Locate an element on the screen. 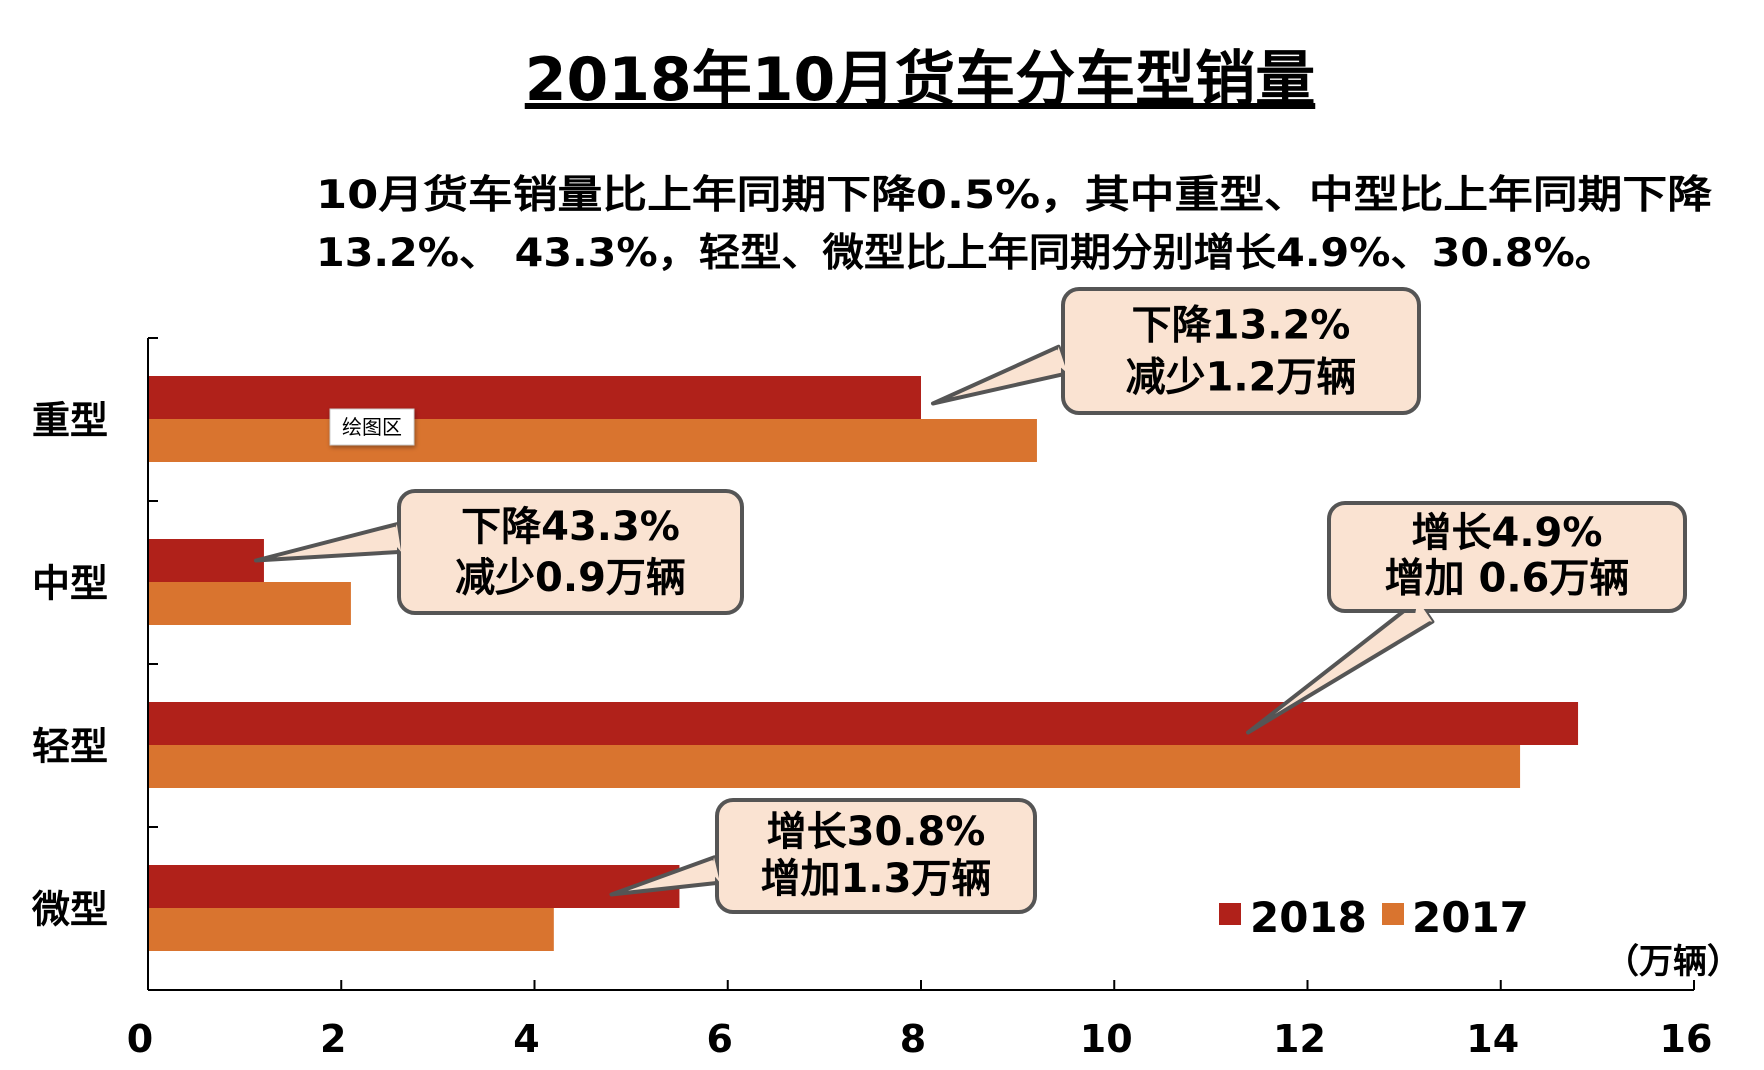 This screenshot has width=1764, height=1070. plot-area-tag-label: 绘图区 is located at coordinates (372, 427).